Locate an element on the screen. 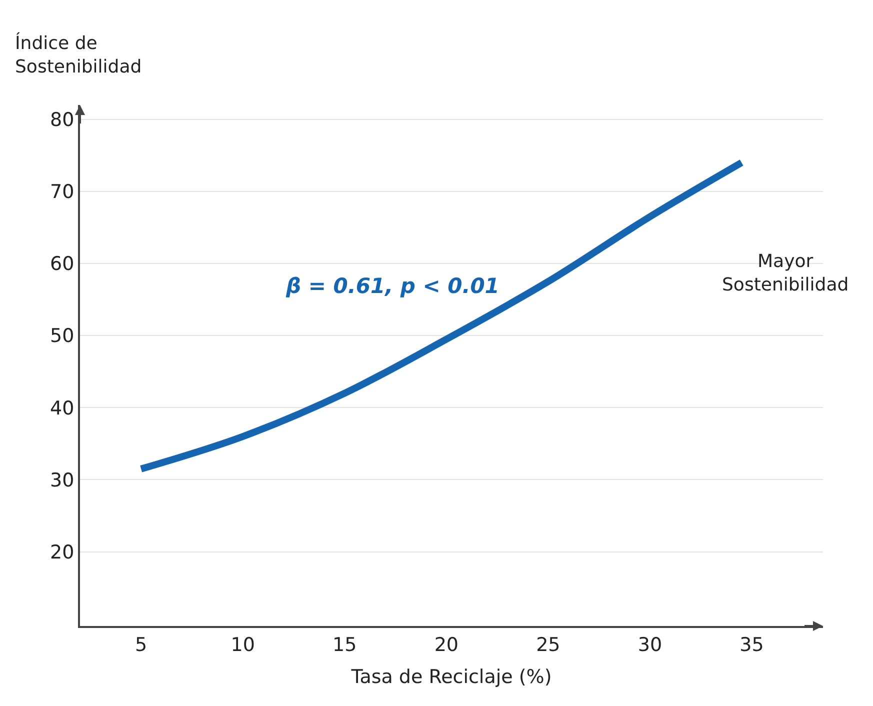 This screenshot has width=873, height=706. x-tick-label: 5 is located at coordinates (141, 645).